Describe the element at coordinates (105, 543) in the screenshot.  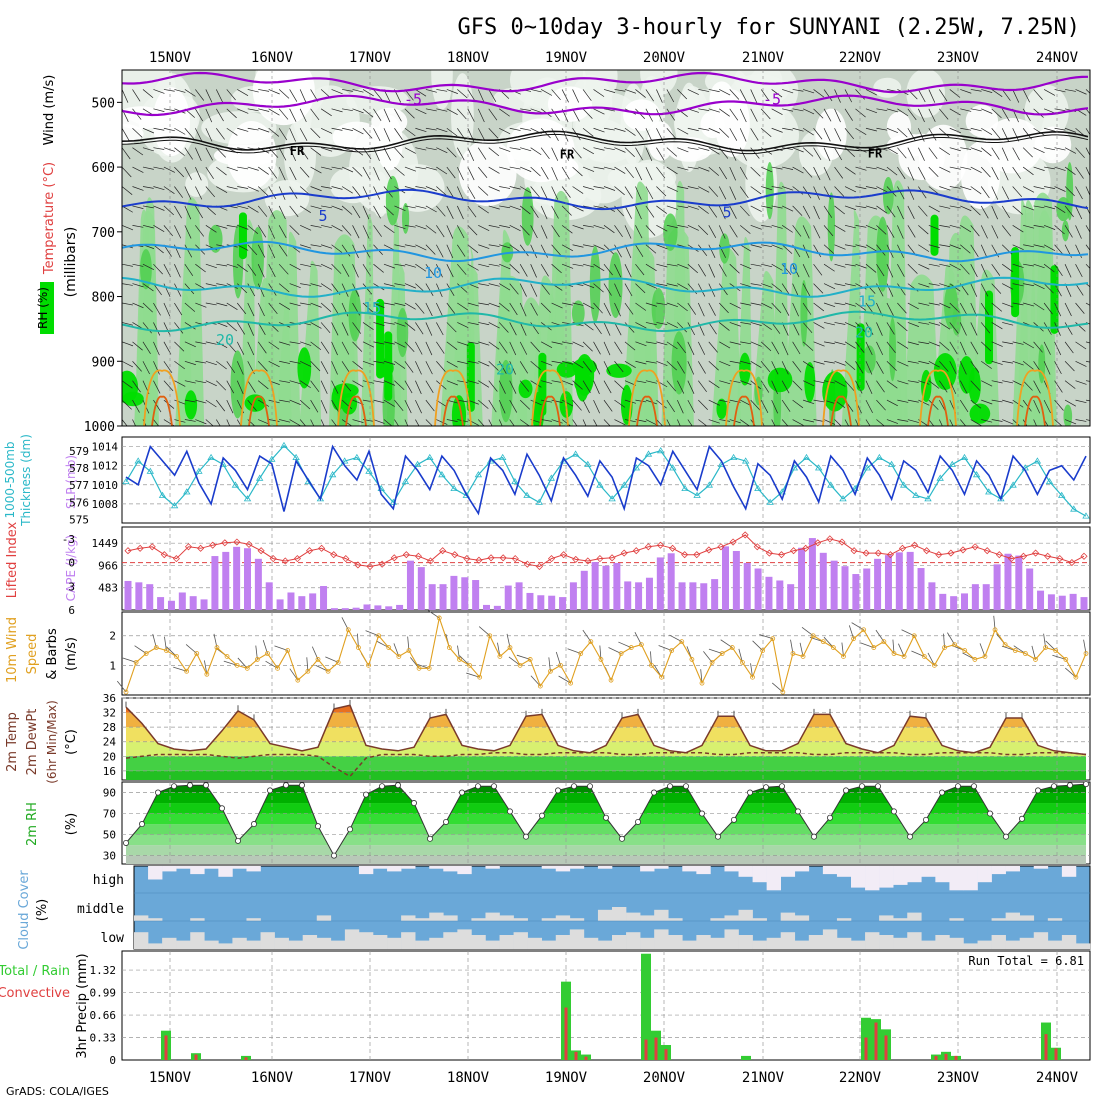
I see `cape-tick-label: 1449` at that location.